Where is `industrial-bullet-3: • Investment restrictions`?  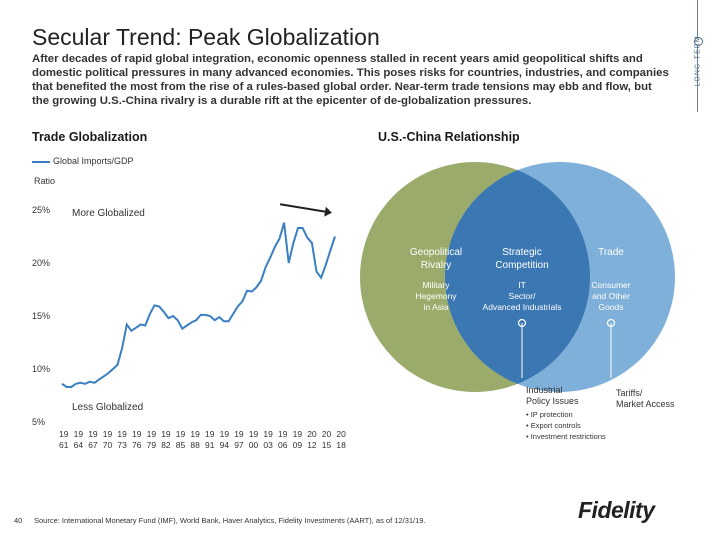 industrial-bullet-3: • Investment restrictions is located at coordinates (566, 436).